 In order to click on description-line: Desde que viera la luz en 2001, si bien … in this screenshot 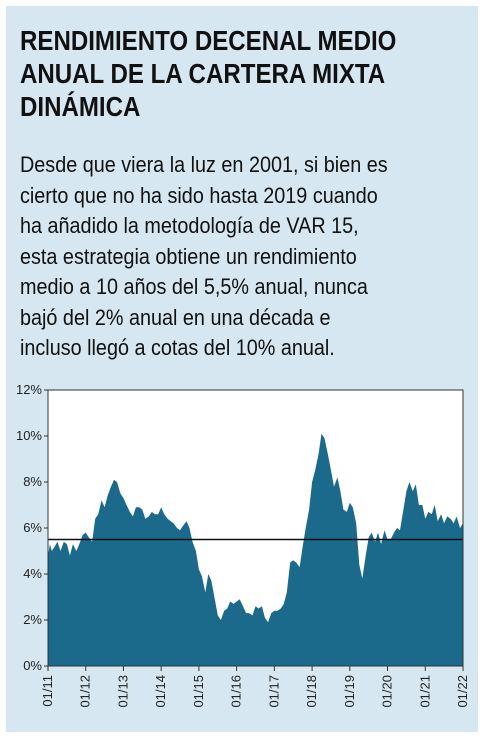, I will do `click(204, 164)`.